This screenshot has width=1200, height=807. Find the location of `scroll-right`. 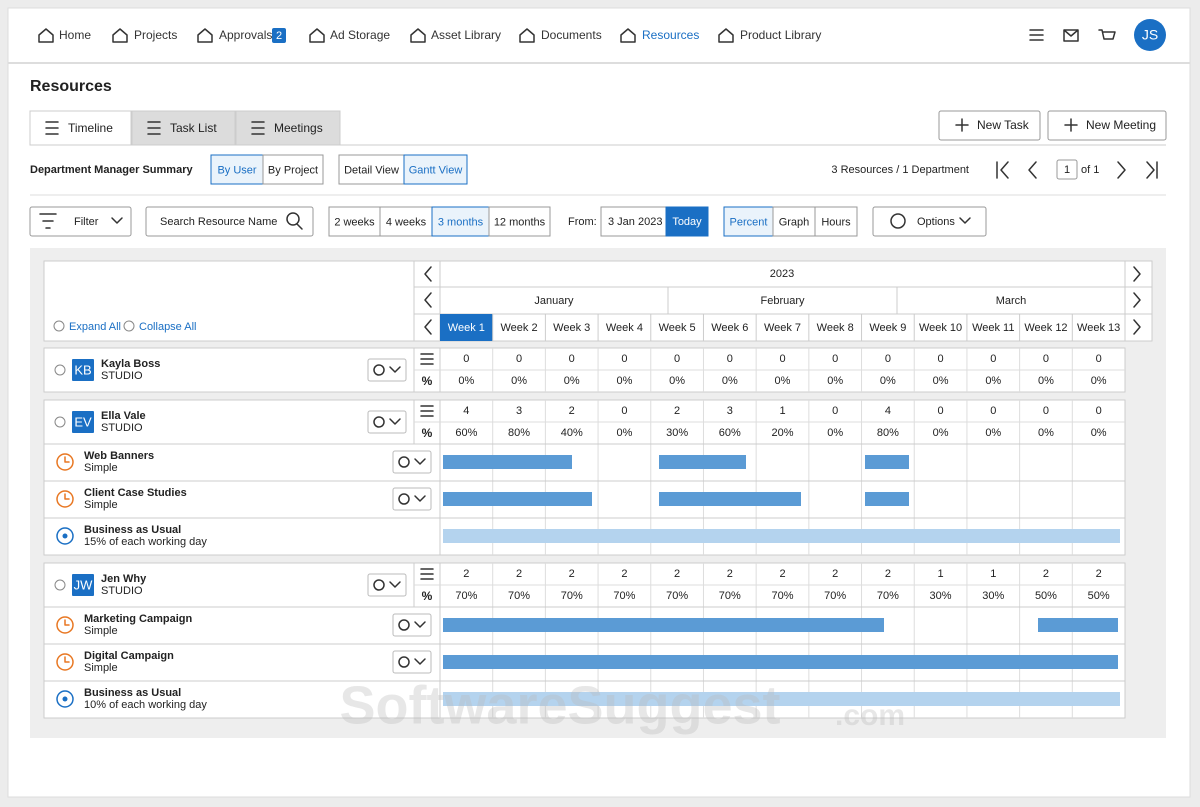

scroll-right is located at coordinates (1137, 300).